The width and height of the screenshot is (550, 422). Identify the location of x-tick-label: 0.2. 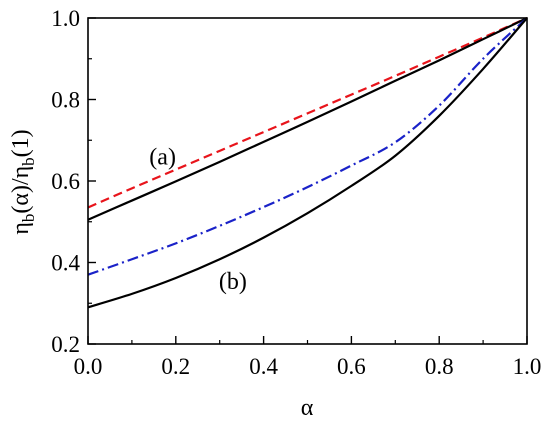
(175, 366).